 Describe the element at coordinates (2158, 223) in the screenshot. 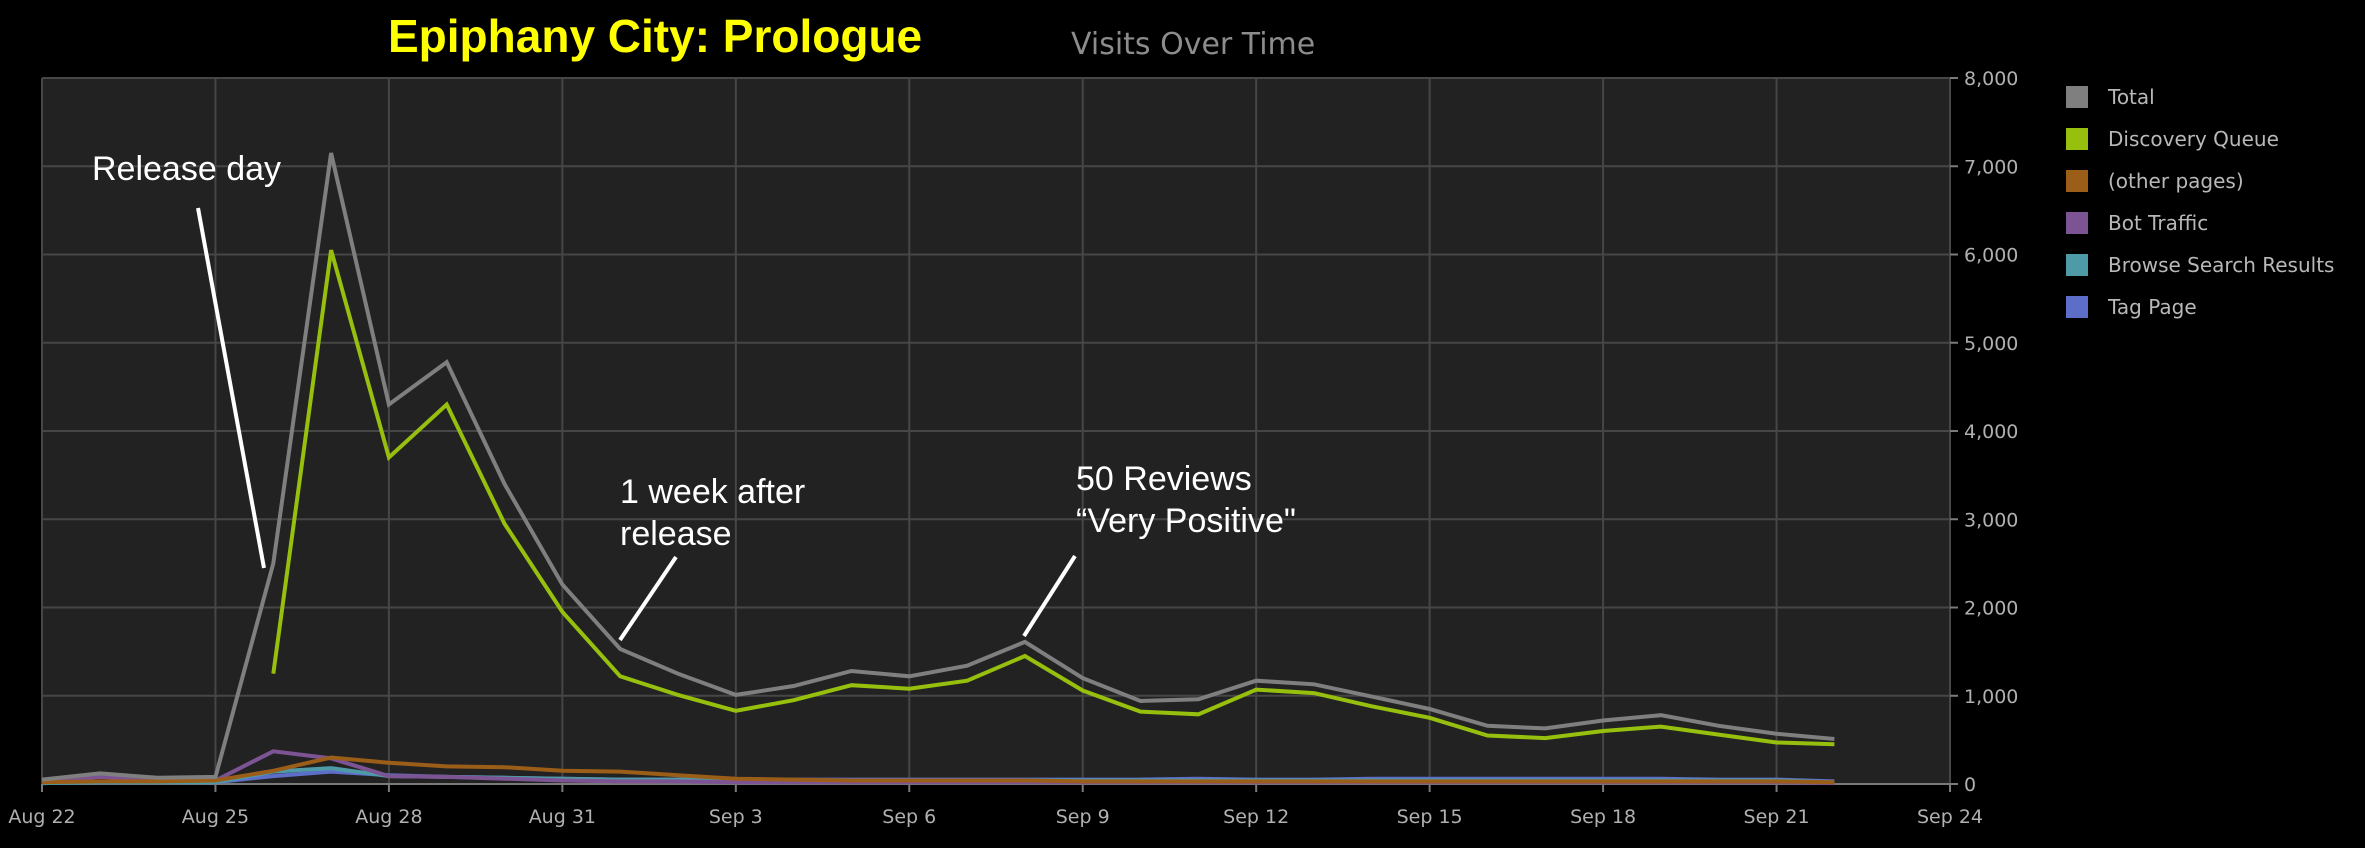

I see `legend-label: Bot Traffic` at that location.